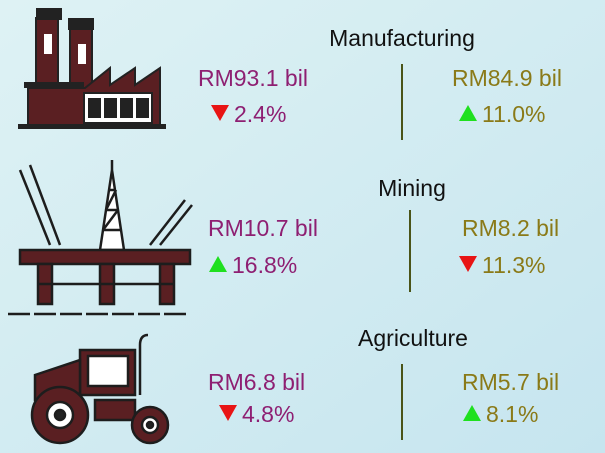  I want to click on sector-title: Manufacturing, so click(402, 38).